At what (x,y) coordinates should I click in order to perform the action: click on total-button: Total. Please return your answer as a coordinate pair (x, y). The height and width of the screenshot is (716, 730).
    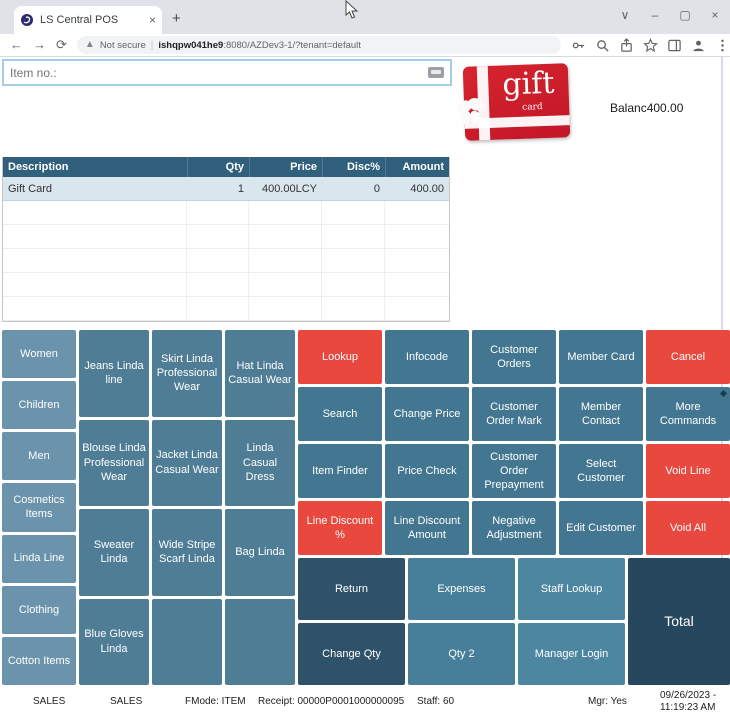
    Looking at the image, I should click on (679, 621).